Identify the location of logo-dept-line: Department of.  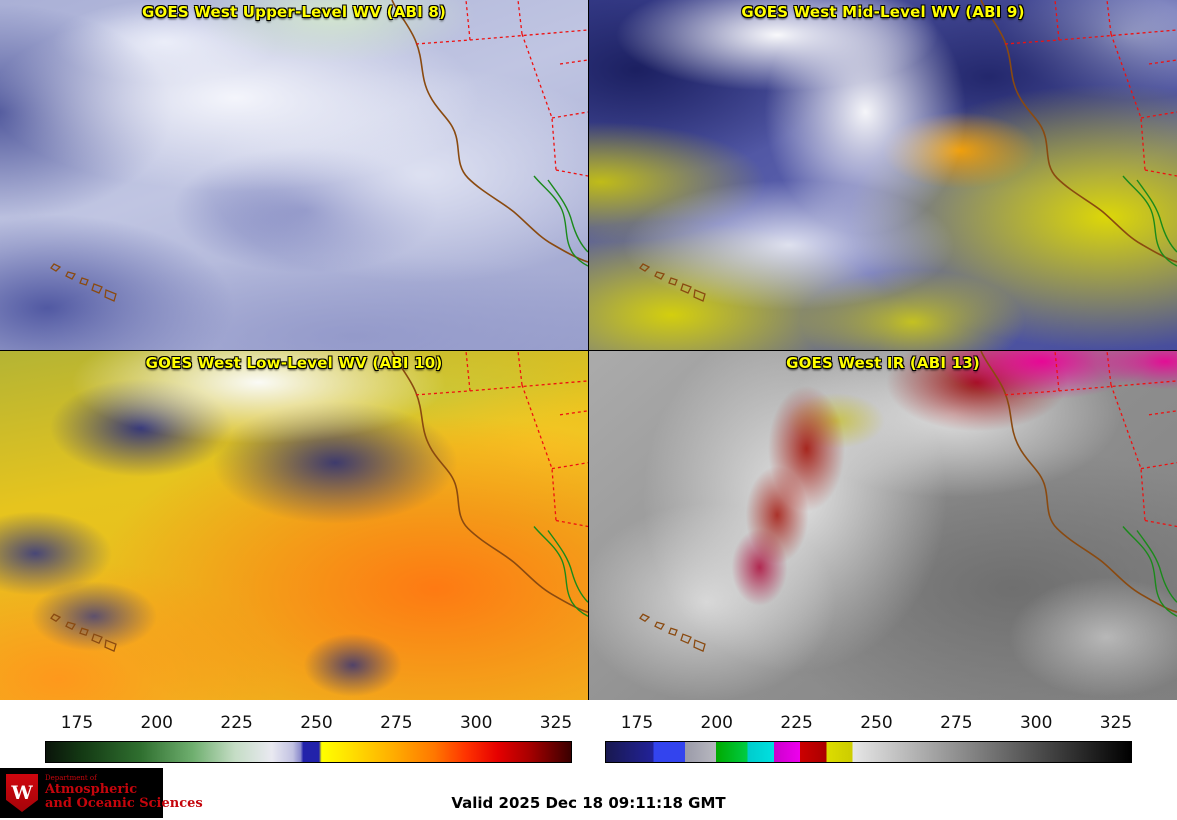
(71, 778).